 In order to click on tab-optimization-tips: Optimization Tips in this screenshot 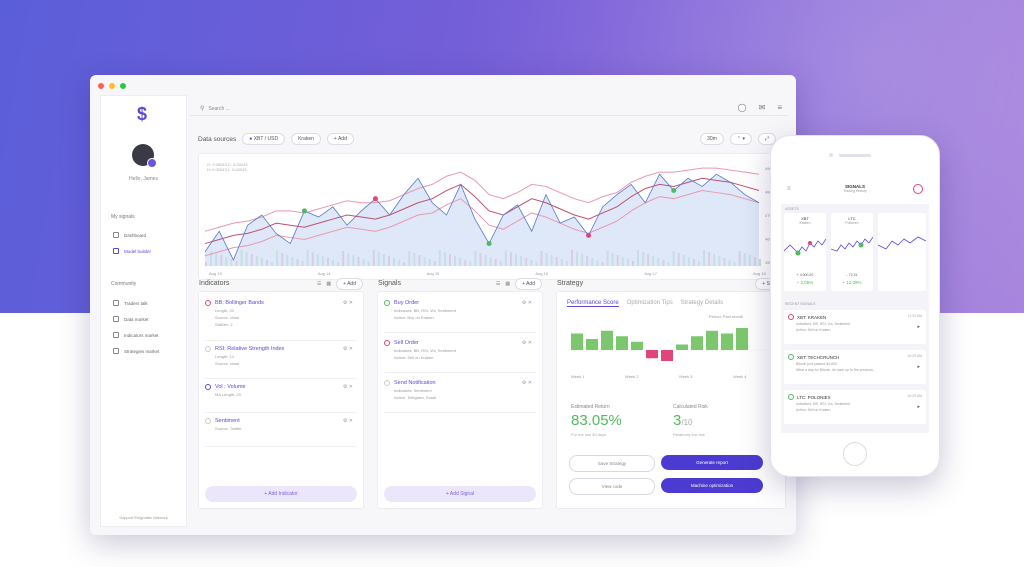, I will do `click(649, 303)`.